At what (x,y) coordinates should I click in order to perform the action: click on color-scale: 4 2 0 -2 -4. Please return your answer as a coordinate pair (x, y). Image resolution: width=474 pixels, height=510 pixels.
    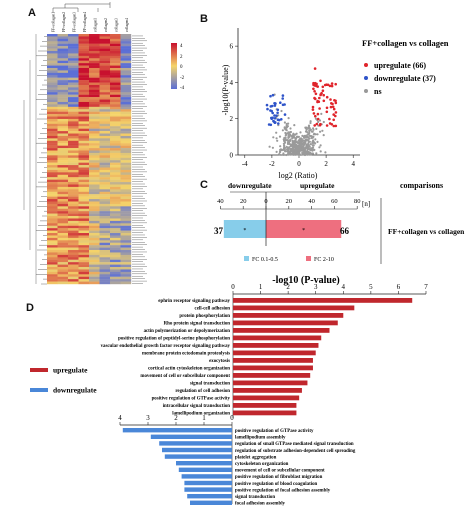
    Looking at the image, I should click on (178, 67).